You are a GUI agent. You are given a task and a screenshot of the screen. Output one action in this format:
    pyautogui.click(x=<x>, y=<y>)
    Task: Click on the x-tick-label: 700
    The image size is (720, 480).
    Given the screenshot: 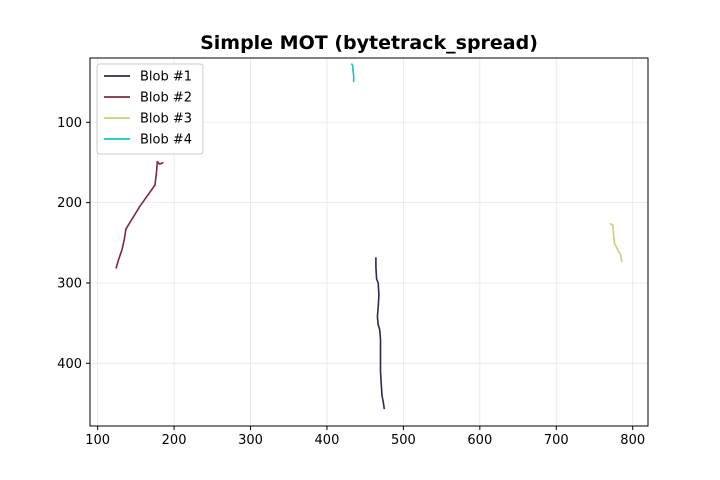 What is the action you would take?
    pyautogui.click(x=556, y=440)
    